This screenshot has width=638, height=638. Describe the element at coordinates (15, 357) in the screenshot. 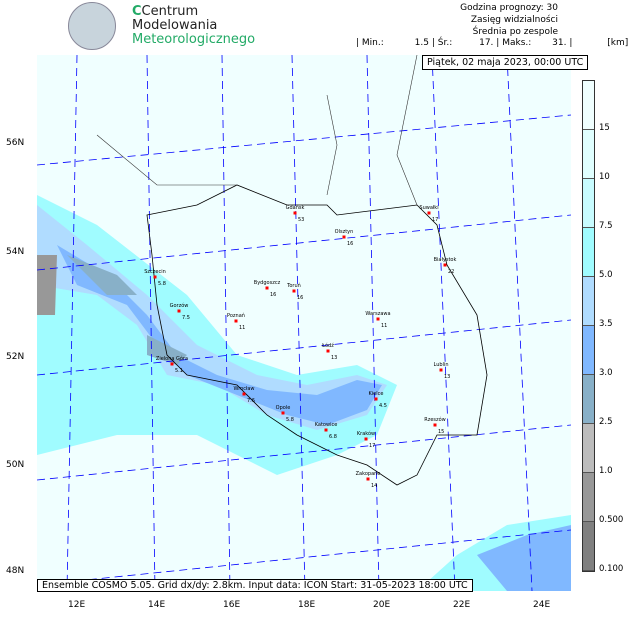

I see `lat-label: 52N` at that location.